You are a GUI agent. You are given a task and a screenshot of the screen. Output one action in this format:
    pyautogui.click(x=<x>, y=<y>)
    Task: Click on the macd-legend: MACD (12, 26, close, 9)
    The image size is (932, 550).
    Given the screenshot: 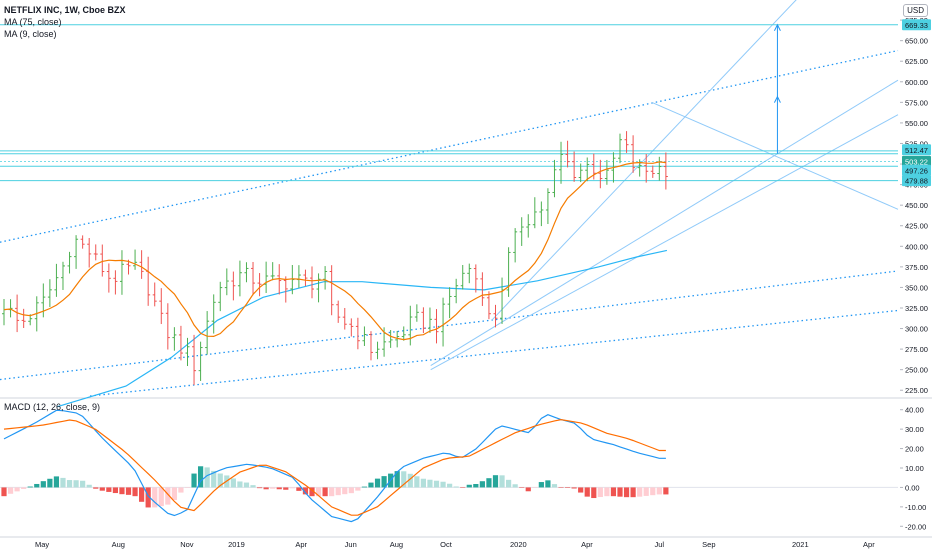 What is the action you would take?
    pyautogui.click(x=52, y=407)
    